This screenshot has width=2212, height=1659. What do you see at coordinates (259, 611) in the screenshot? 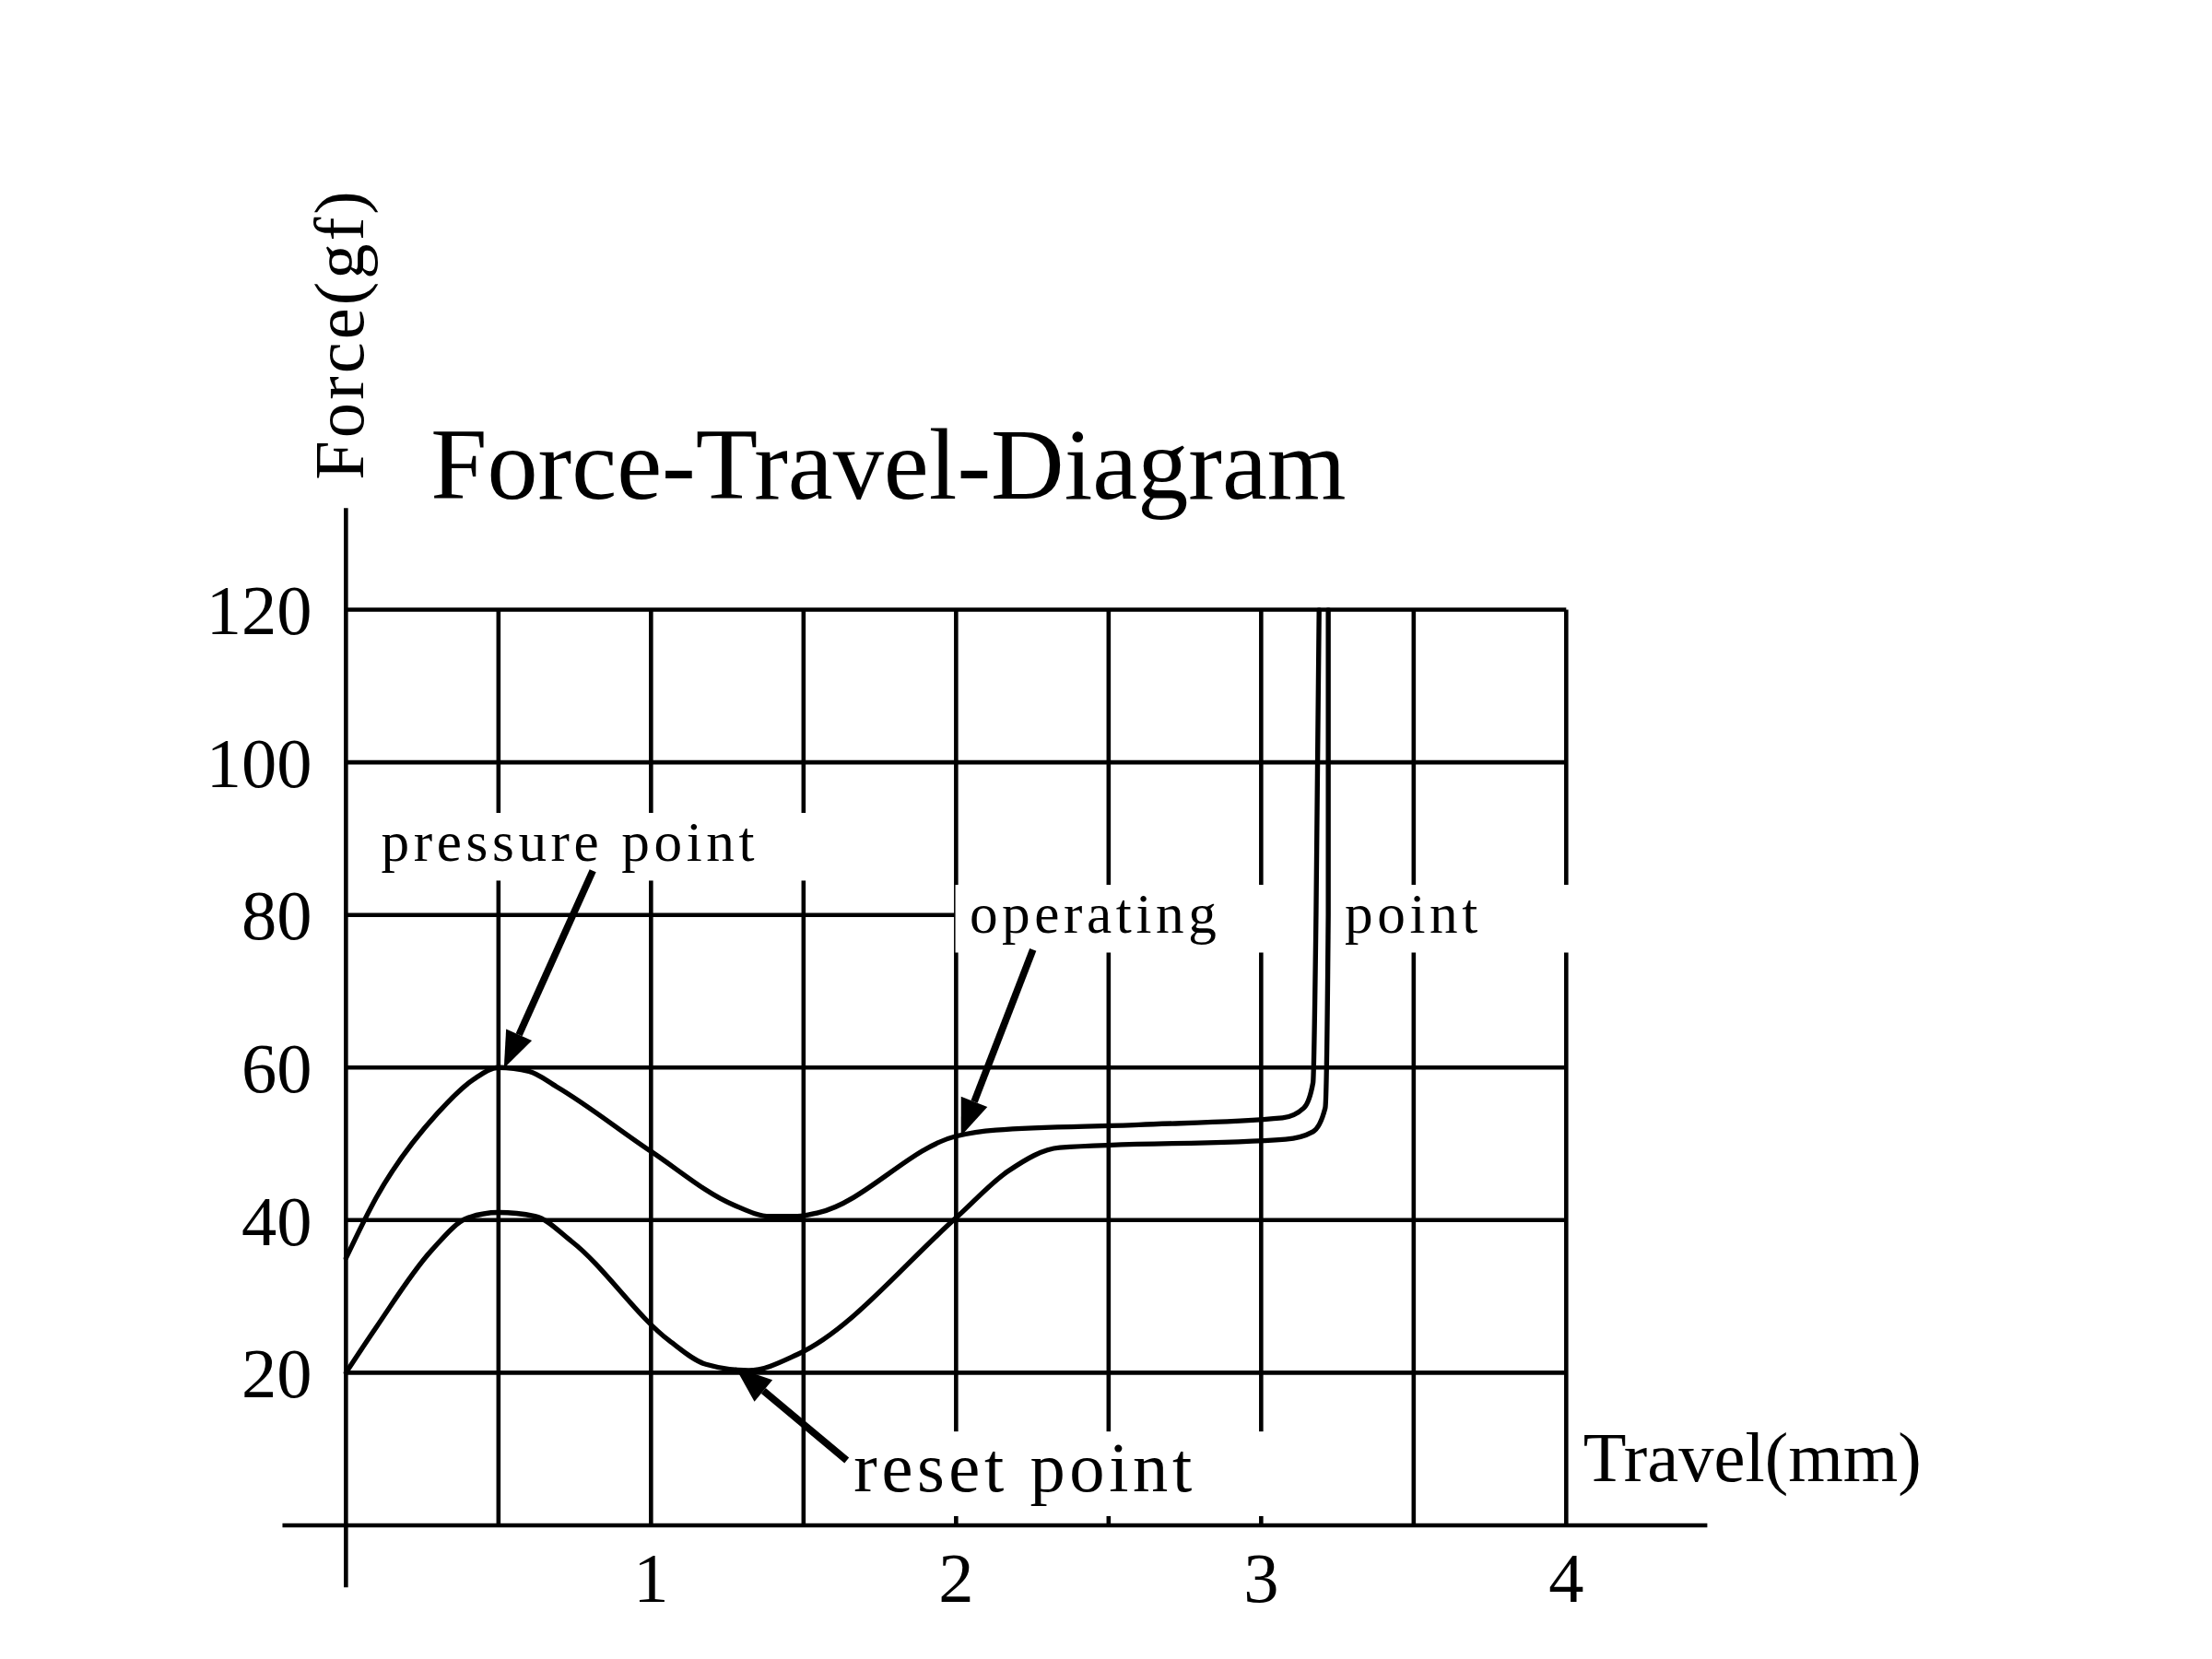
I see `y-tick-label: 120` at bounding box center [259, 611].